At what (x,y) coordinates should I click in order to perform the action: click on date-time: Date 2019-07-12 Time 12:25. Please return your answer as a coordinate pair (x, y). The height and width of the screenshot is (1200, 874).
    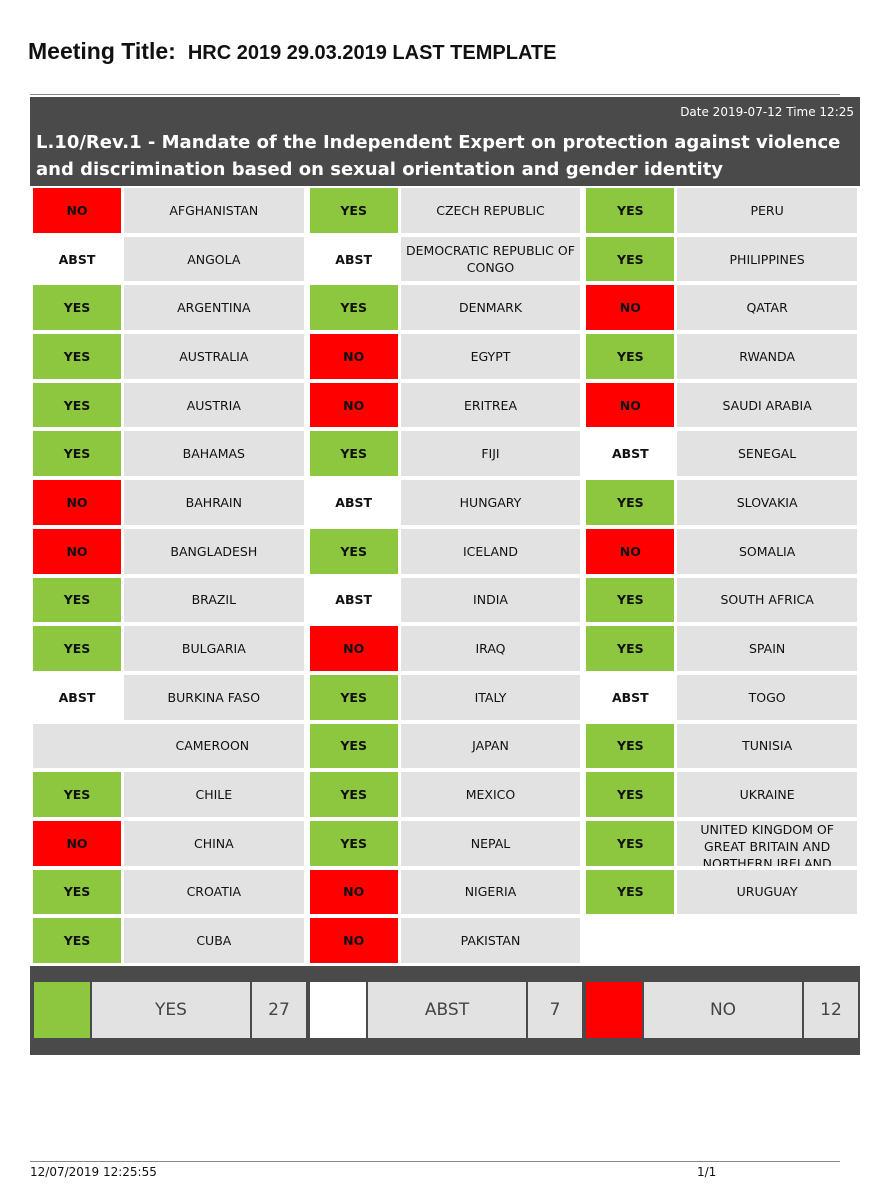
    Looking at the image, I should click on (767, 112).